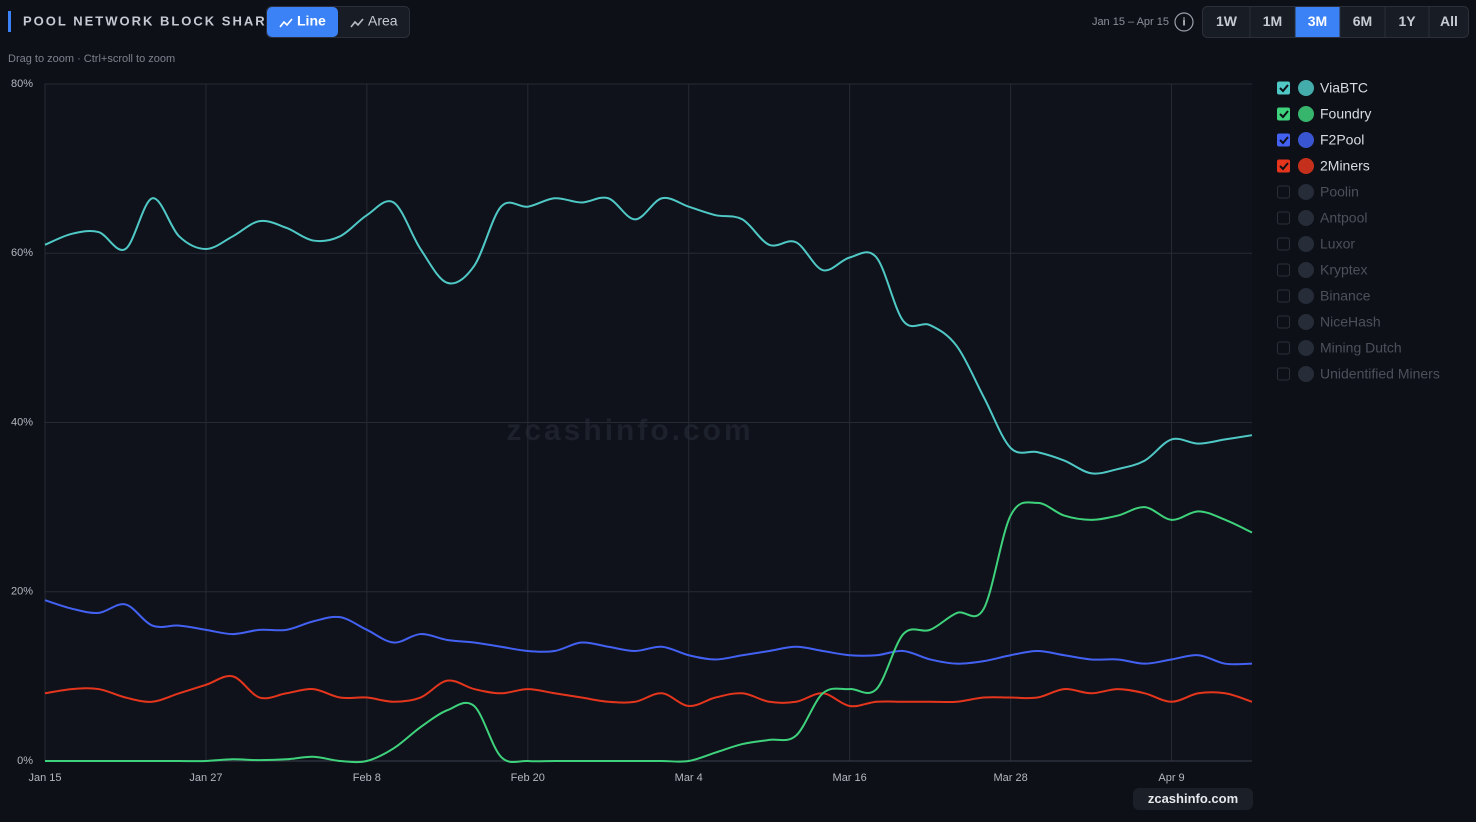 This screenshot has height=822, width=1476. I want to click on legend-label: Kryptex, so click(1343, 270).